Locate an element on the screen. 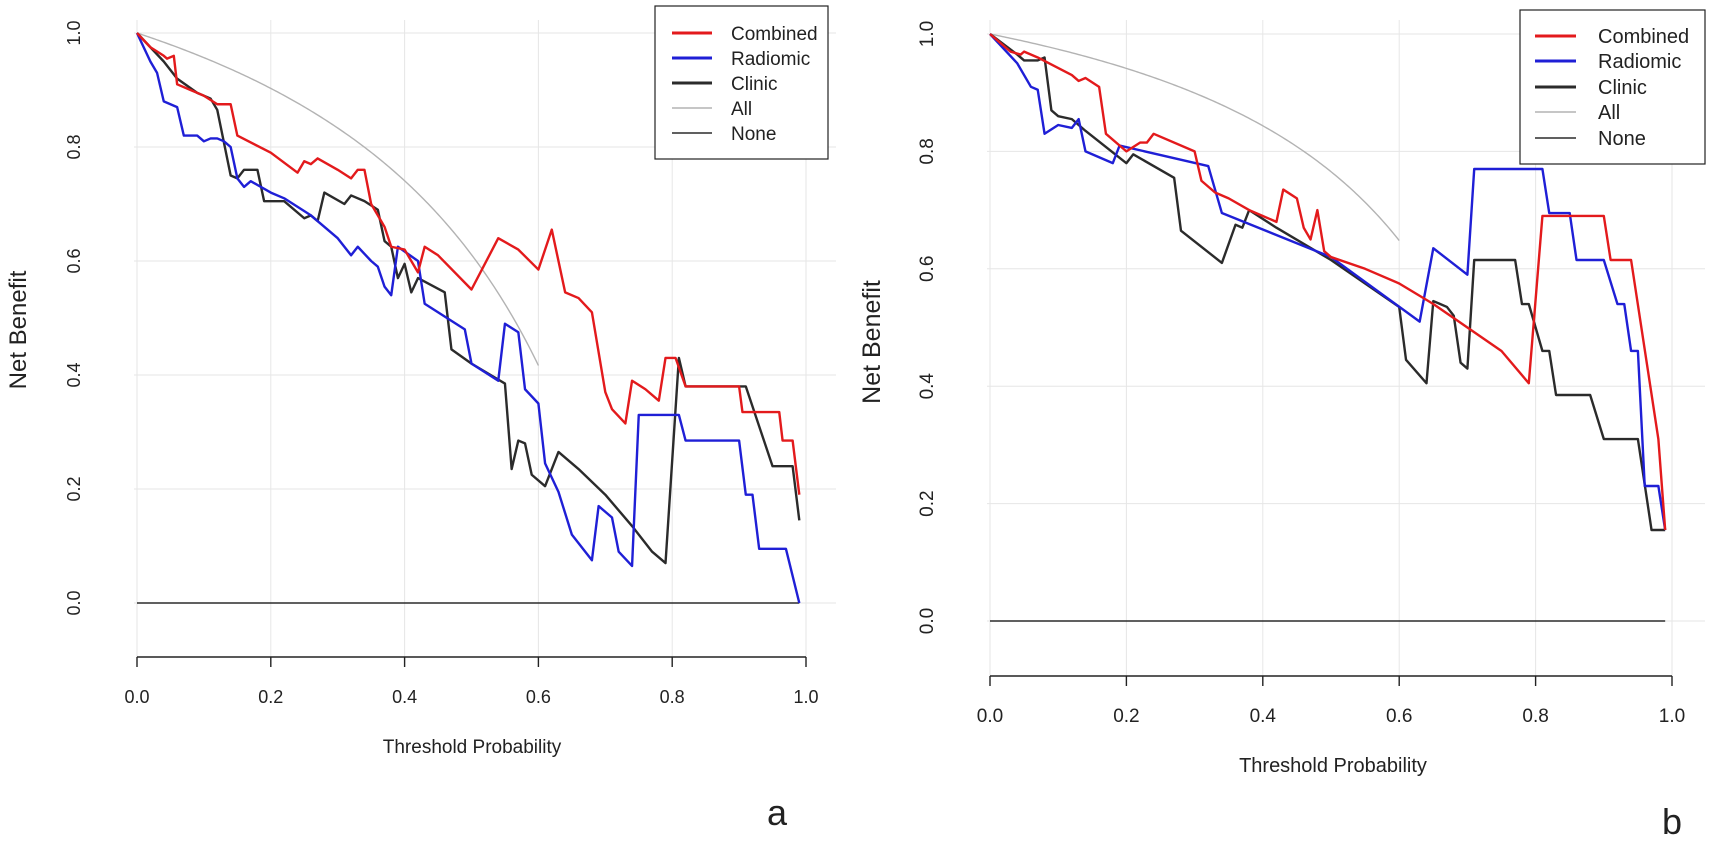  panel-a-legend-label-clinic: Clinic is located at coordinates (754, 84).